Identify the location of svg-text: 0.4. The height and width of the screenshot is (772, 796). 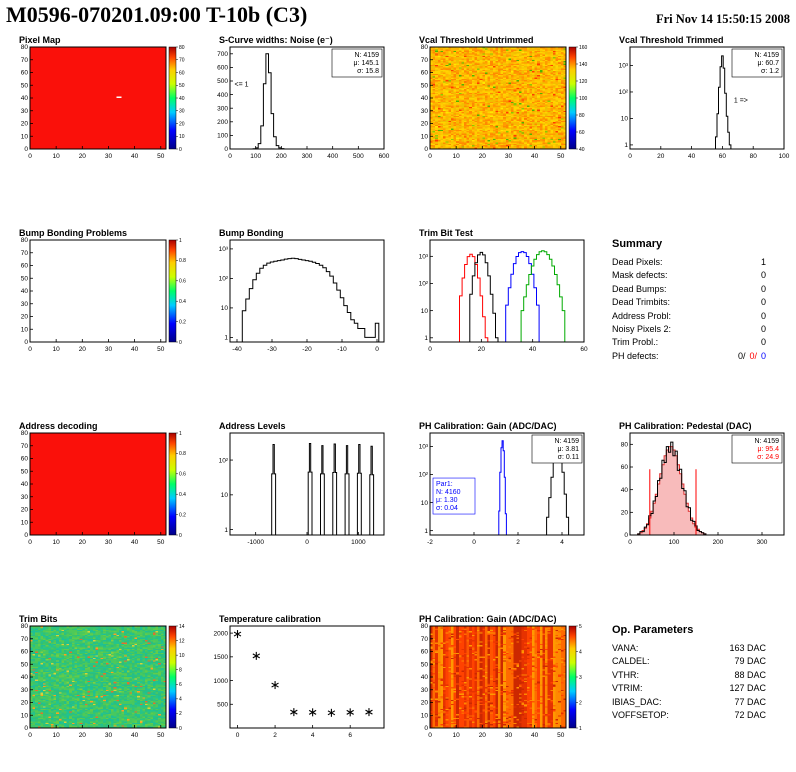
(182, 495).